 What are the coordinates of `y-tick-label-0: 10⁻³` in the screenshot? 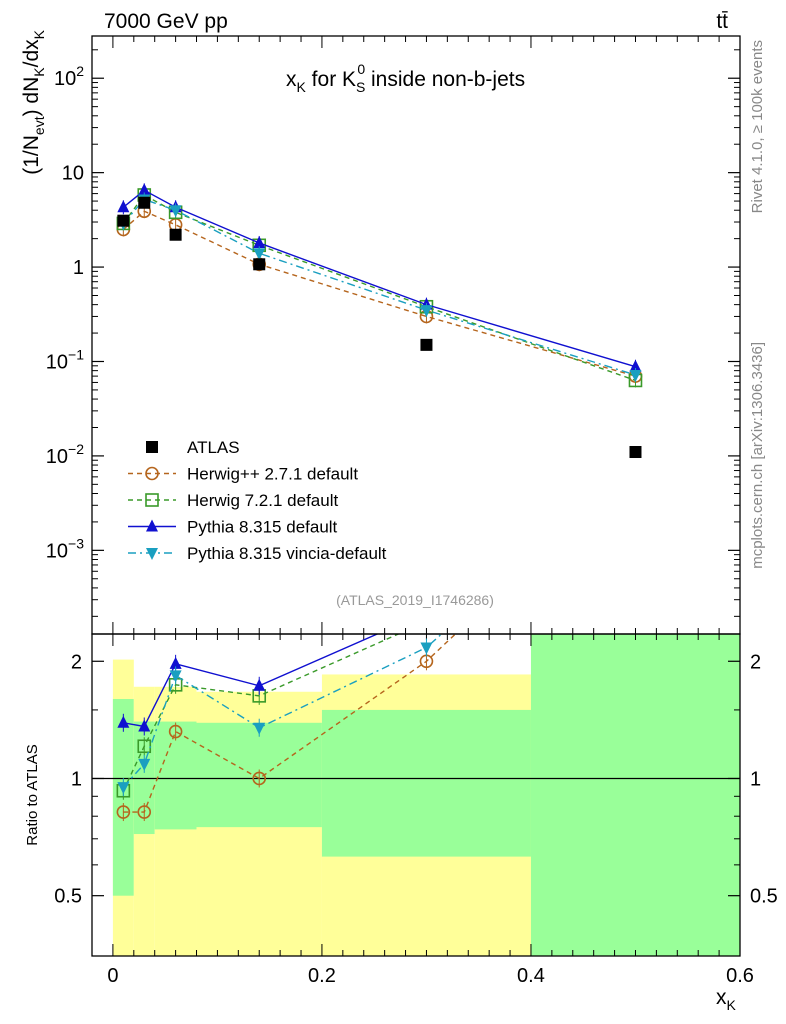 It's located at (65, 548).